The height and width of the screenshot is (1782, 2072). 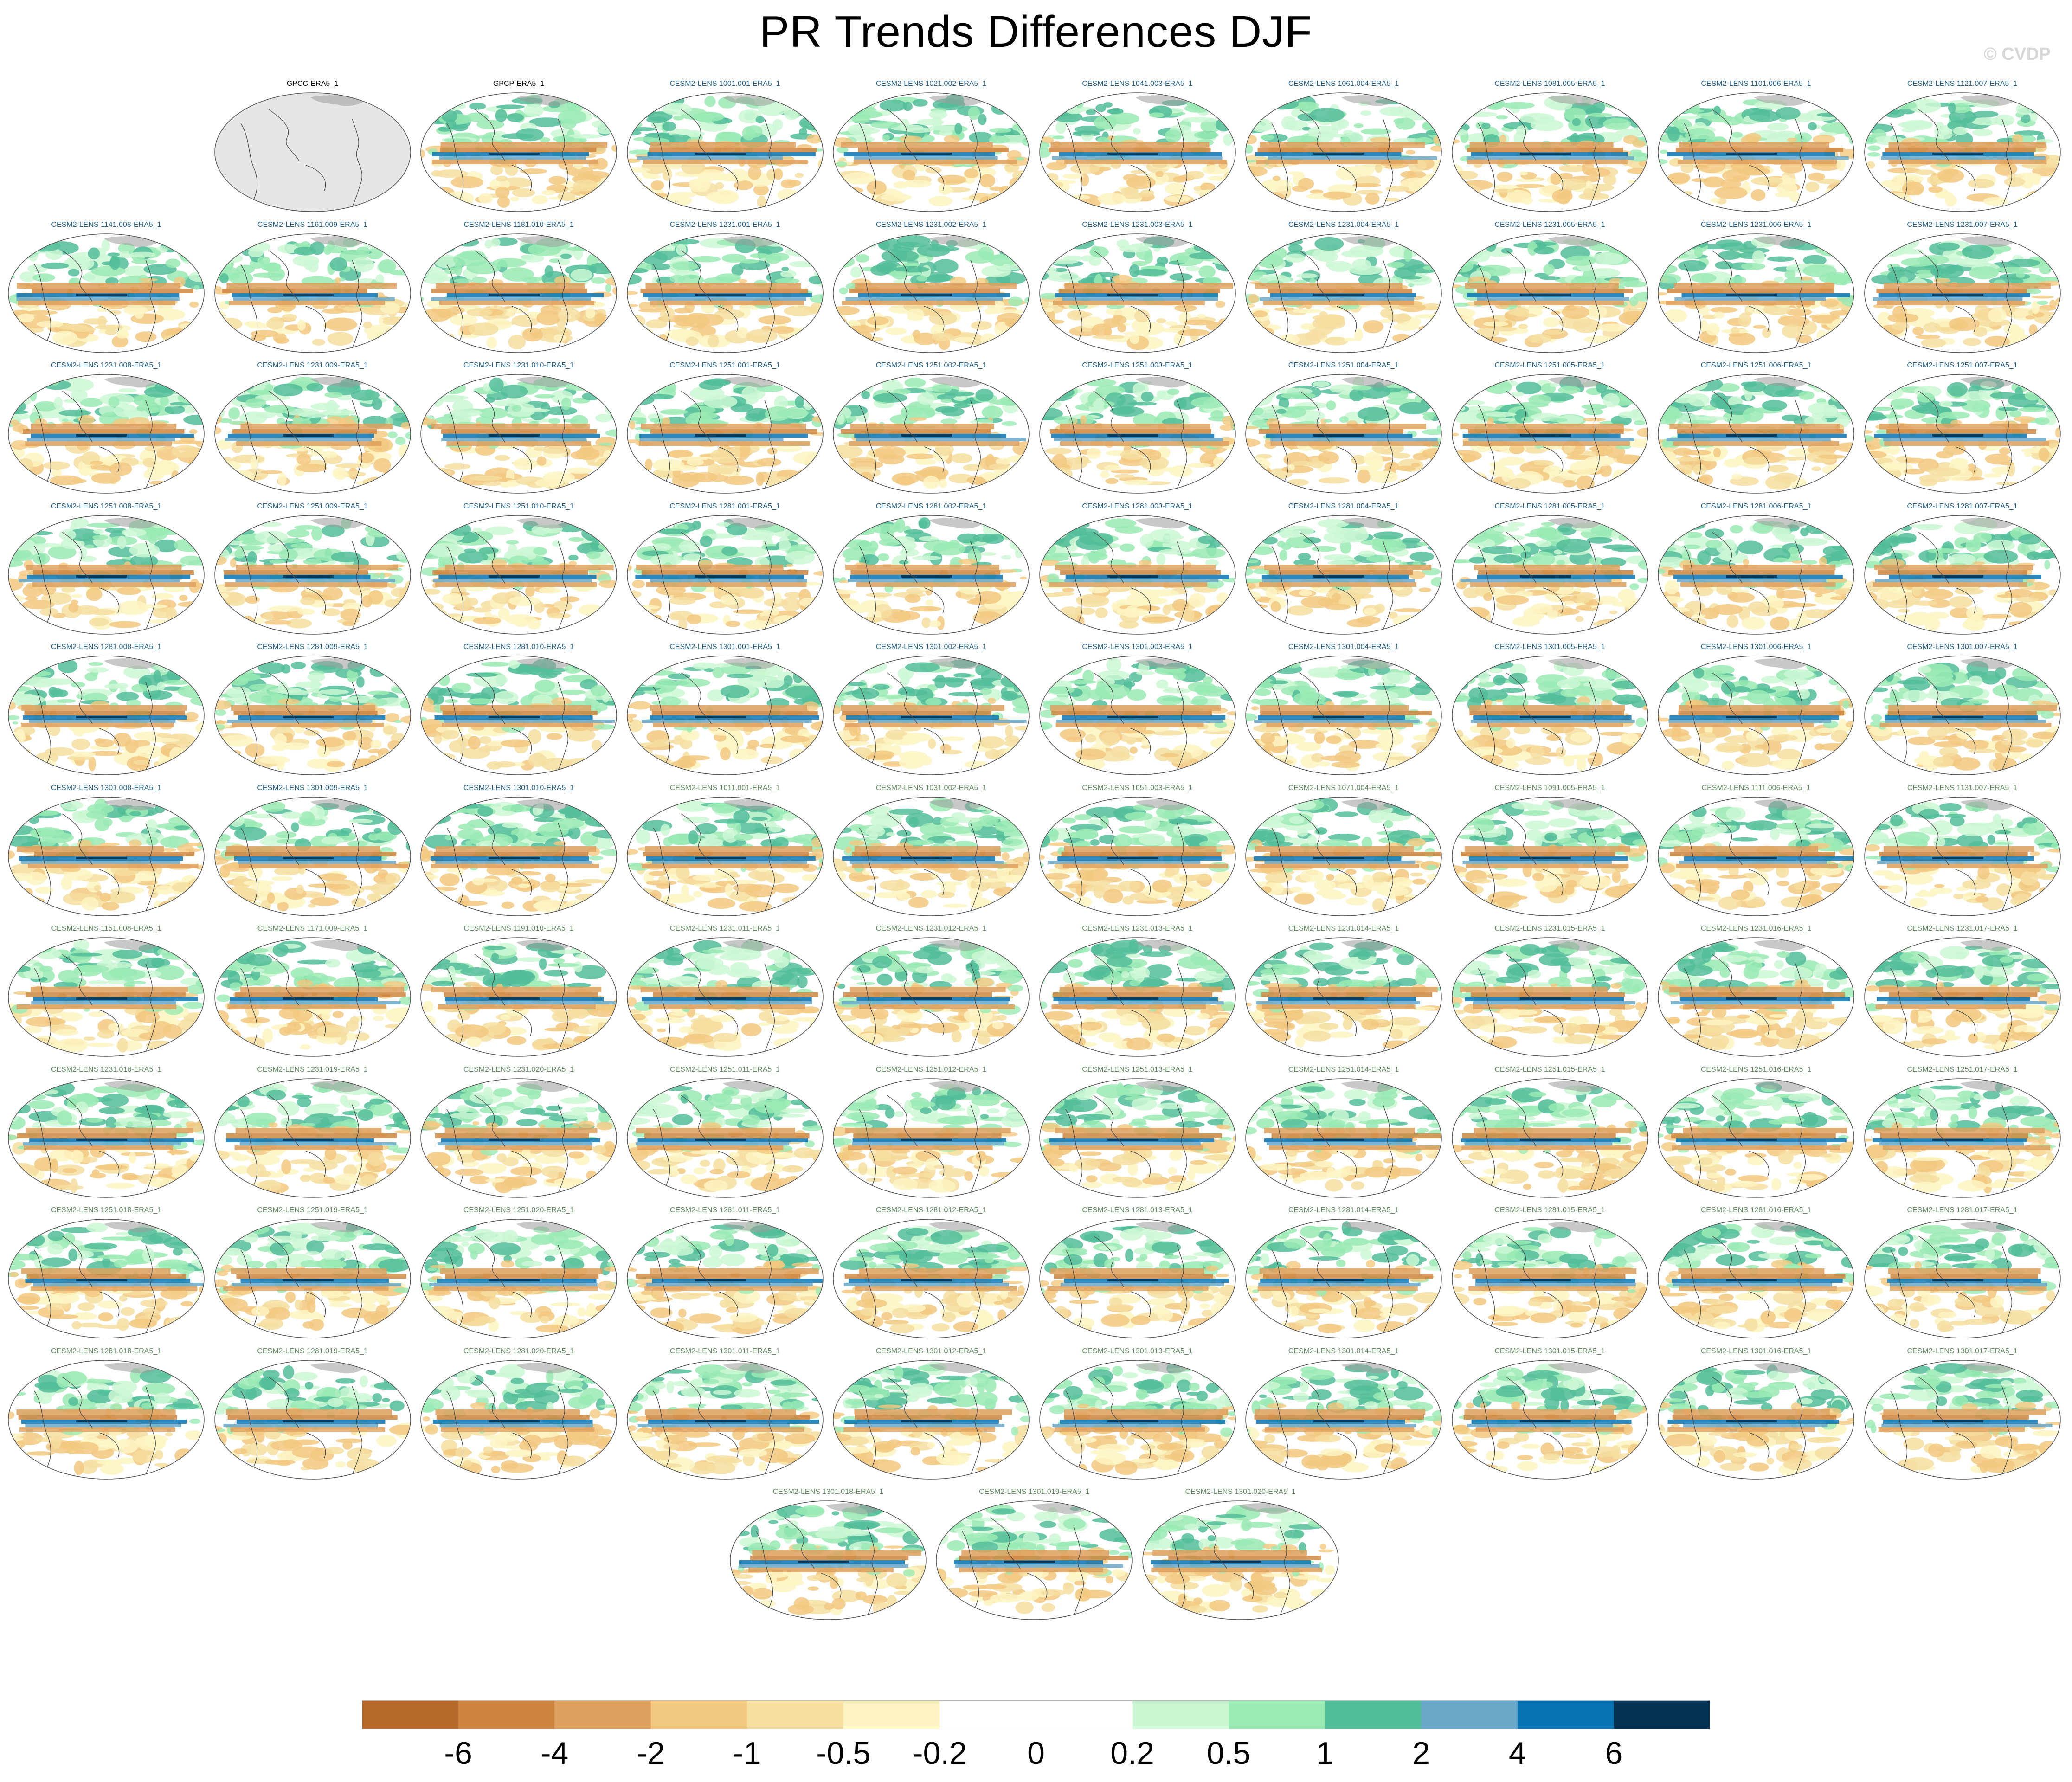 I want to click on panel-title: CESM2-LENS 1061.004-ERA5_1, so click(x=1343, y=84).